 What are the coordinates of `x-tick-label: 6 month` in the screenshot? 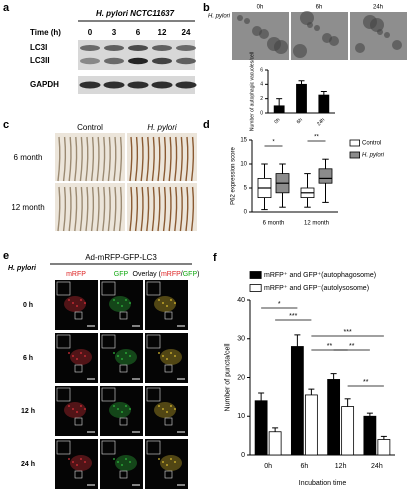 It's located at (274, 224).